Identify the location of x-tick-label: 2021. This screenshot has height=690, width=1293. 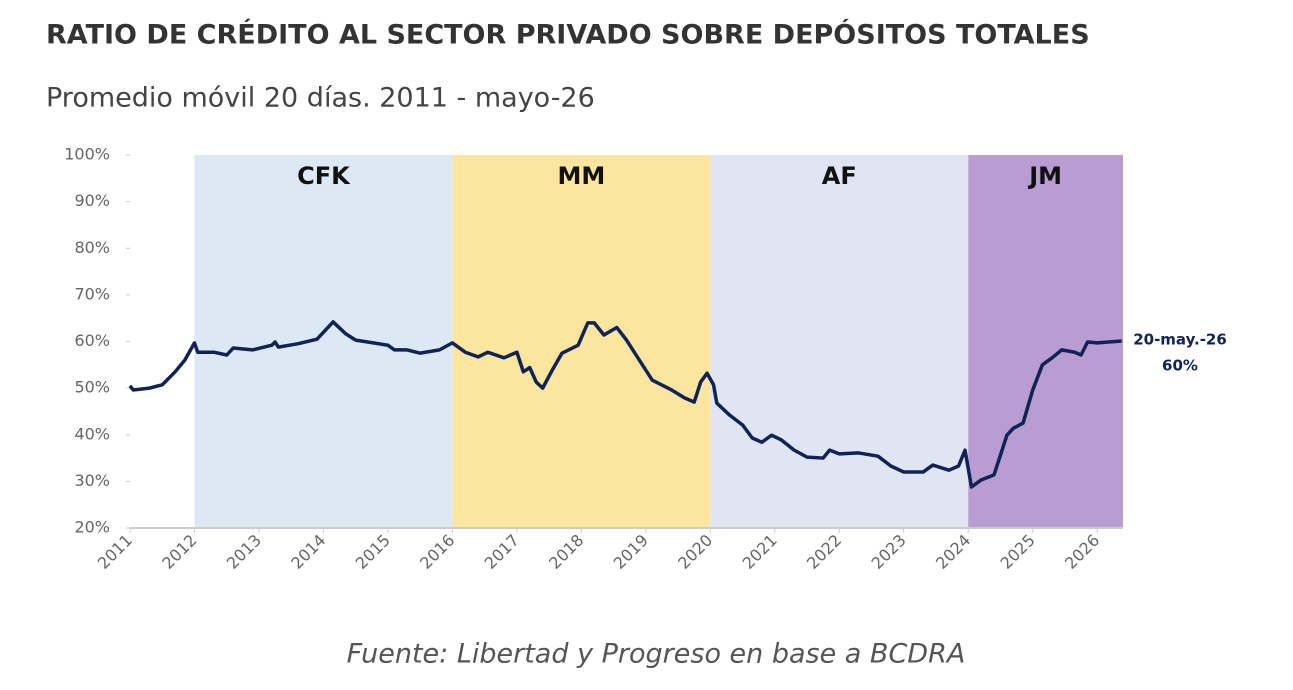
(760, 552).